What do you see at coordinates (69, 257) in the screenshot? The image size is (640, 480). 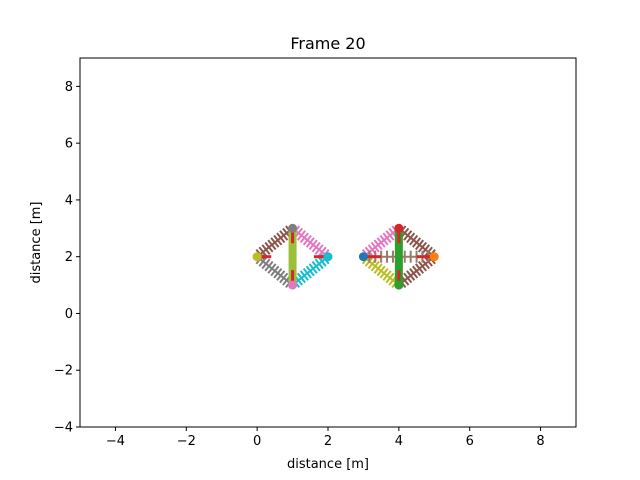 I see `y-tick-label: 2` at bounding box center [69, 257].